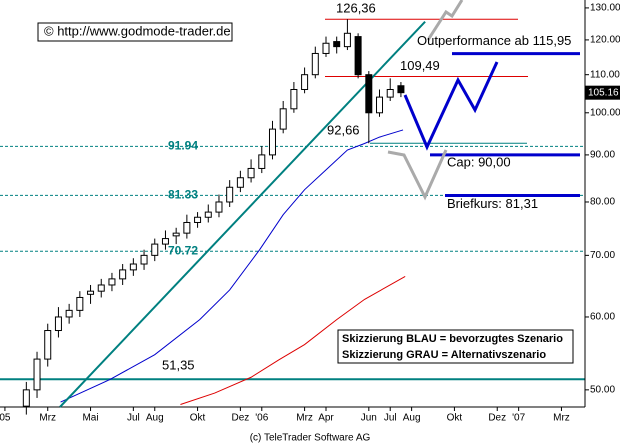 The width and height of the screenshot is (620, 447). Describe the element at coordinates (479, 161) in the screenshot. I see `level-label: Cap: 90,00` at that location.